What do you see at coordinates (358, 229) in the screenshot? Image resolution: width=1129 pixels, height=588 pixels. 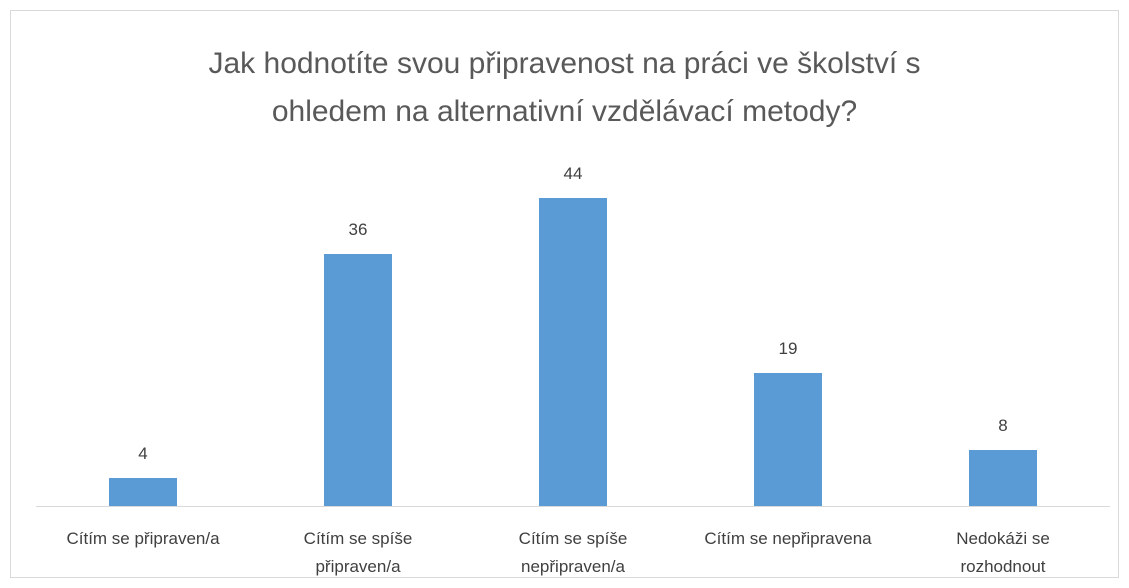 I see `value-label: 36` at bounding box center [358, 229].